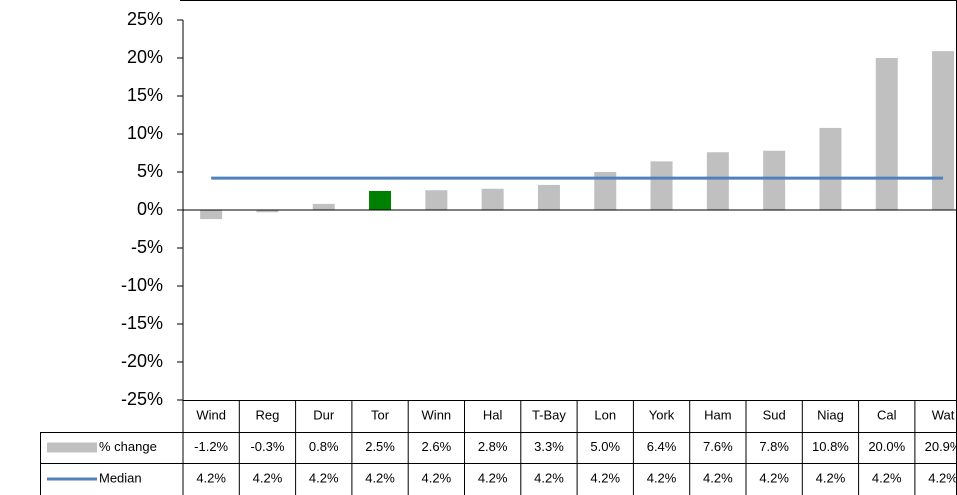  Describe the element at coordinates (493, 446) in the screenshot. I see `table-value: 2.8%` at that location.